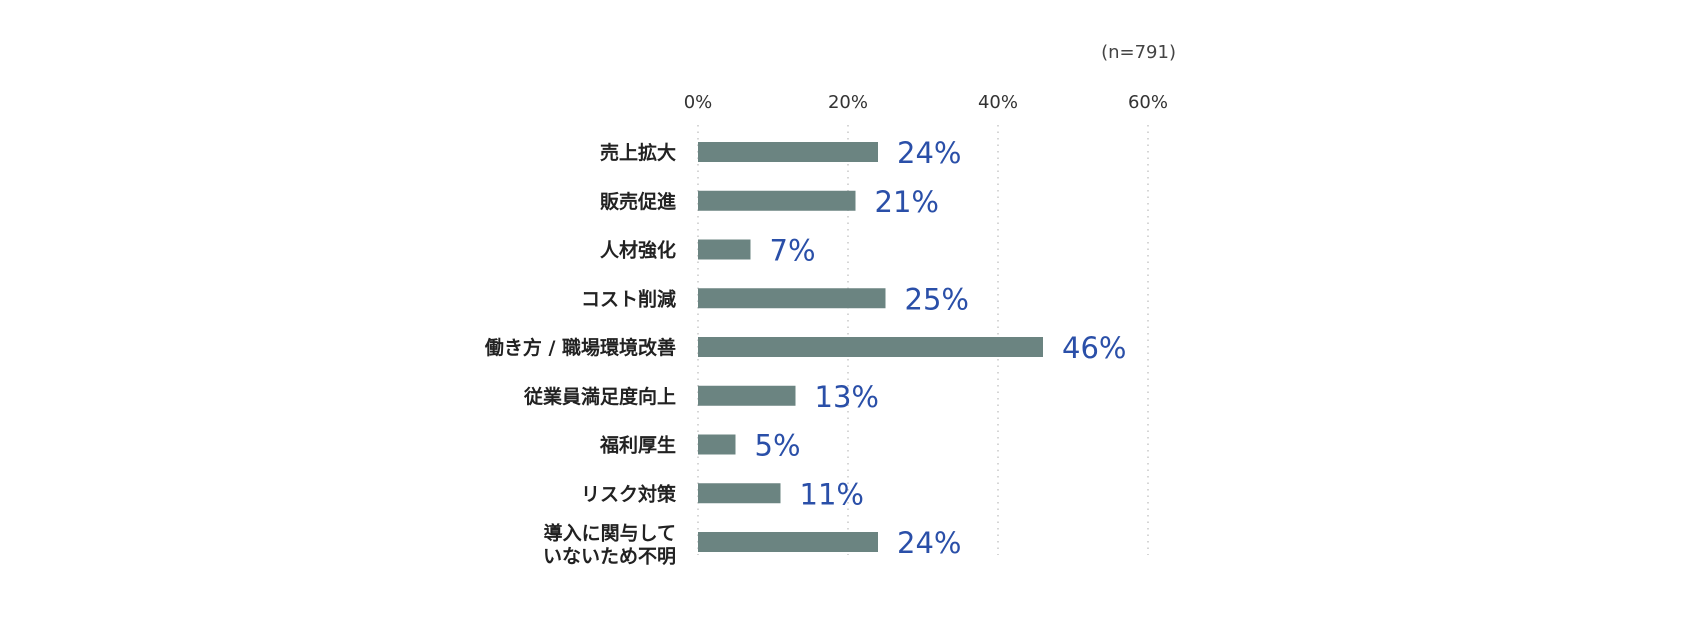  What do you see at coordinates (832, 494) in the screenshot?
I see `data-label: 11%` at bounding box center [832, 494].